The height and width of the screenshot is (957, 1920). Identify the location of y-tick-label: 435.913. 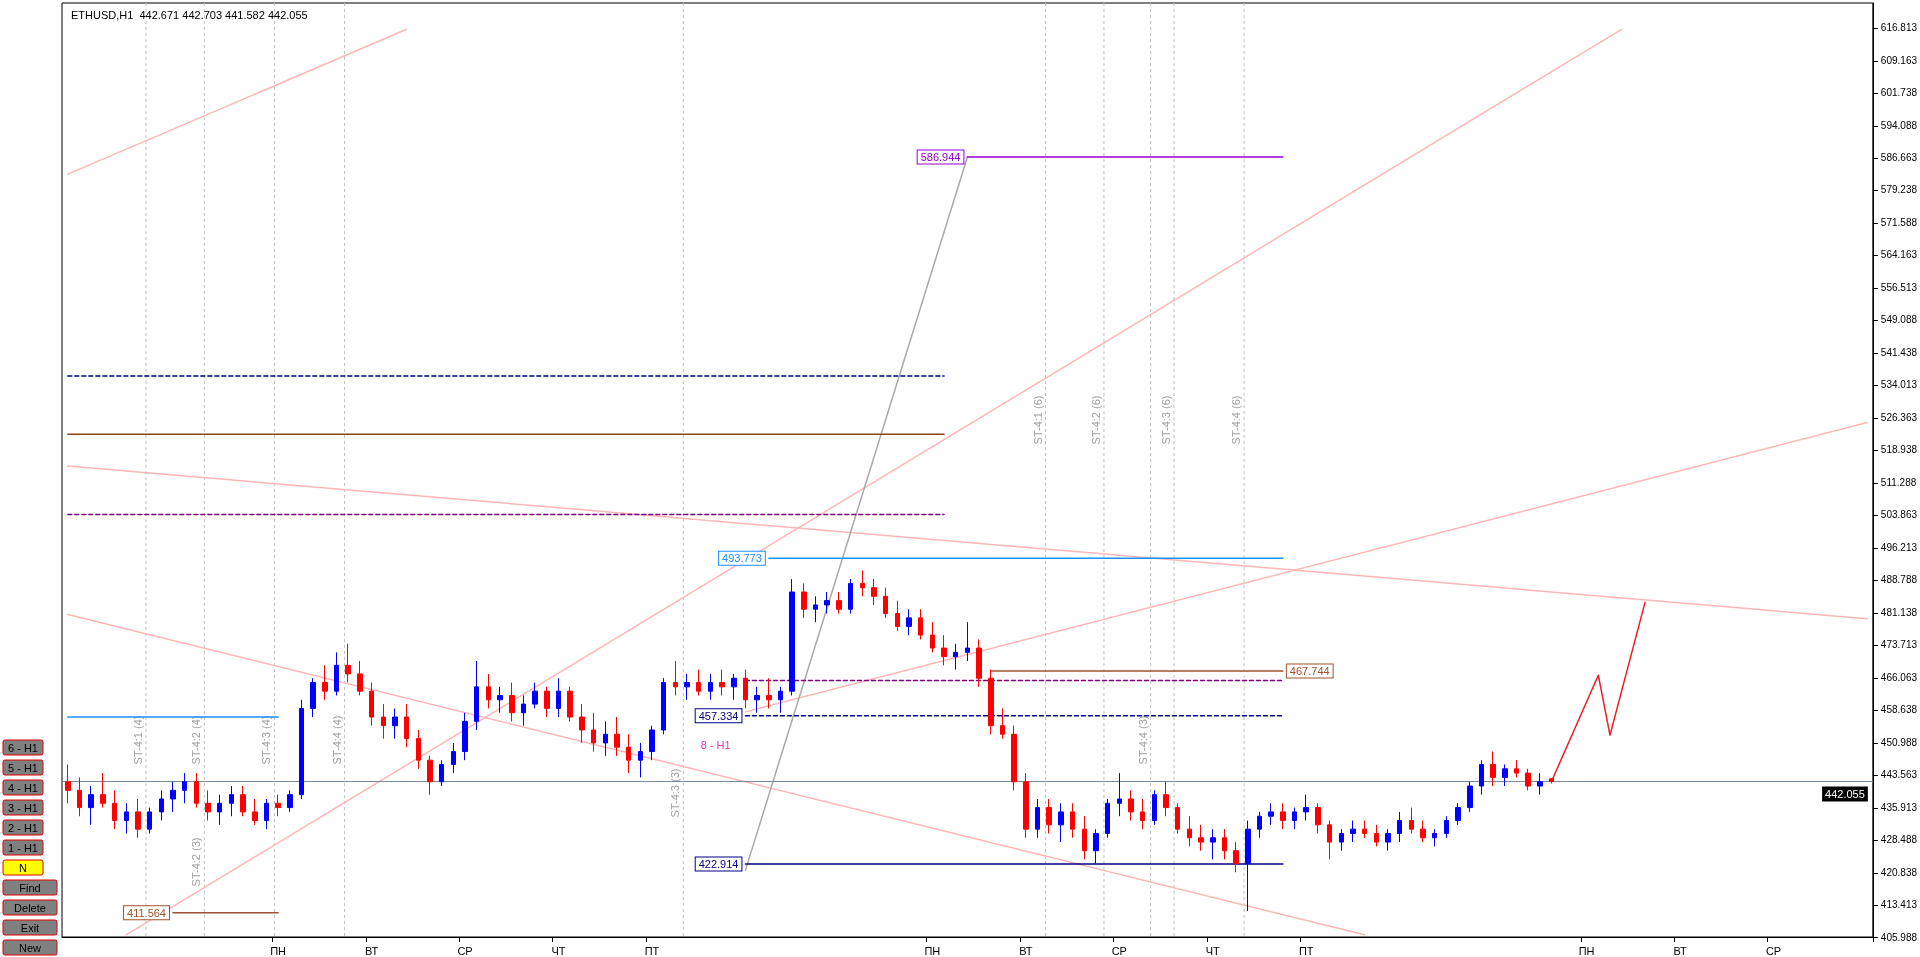
(1899, 808).